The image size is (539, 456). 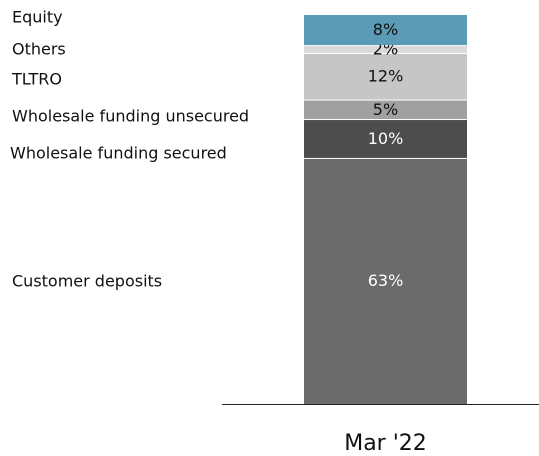 What do you see at coordinates (36, 79) in the screenshot?
I see `legend-label: TLTRO` at bounding box center [36, 79].